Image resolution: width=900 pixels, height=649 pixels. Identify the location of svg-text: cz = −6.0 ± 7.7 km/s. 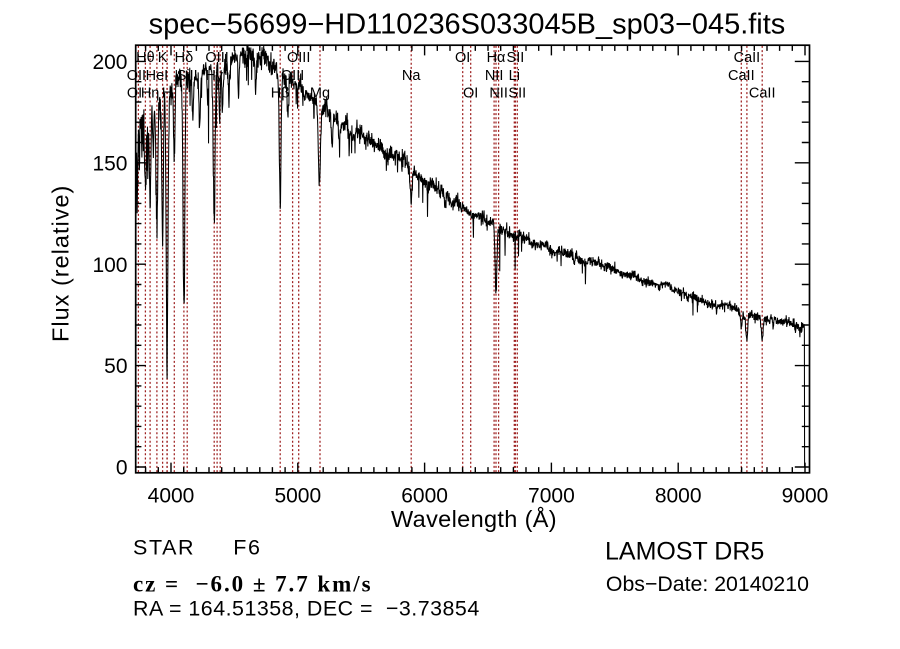
(253, 583).